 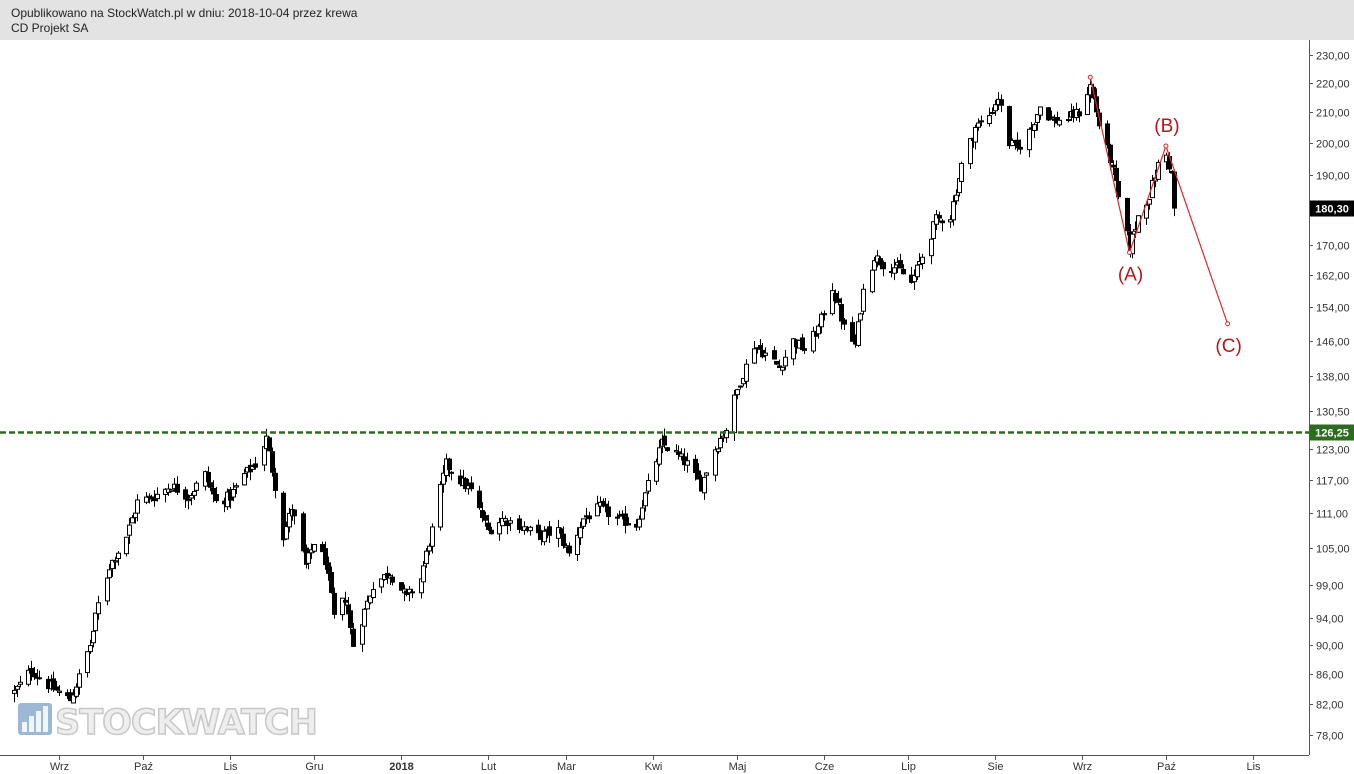 What do you see at coordinates (1333, 177) in the screenshot?
I see `y-tick-label: 190,00` at bounding box center [1333, 177].